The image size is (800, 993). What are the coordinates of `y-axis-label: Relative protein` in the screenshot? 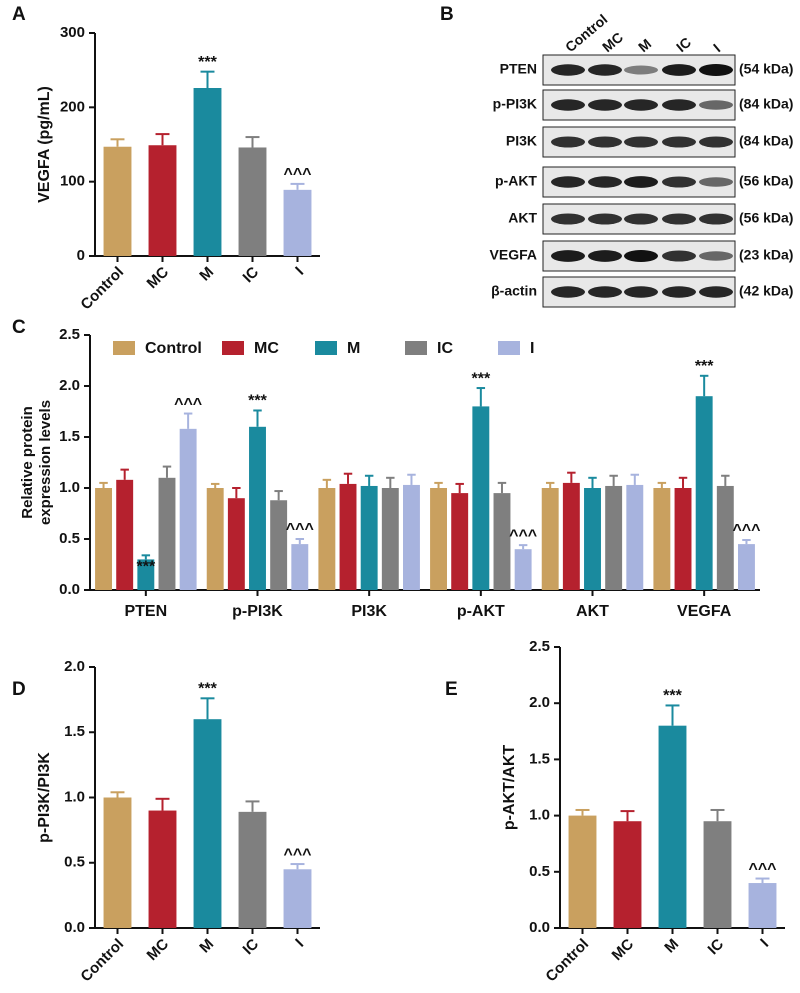 It's located at (27, 462).